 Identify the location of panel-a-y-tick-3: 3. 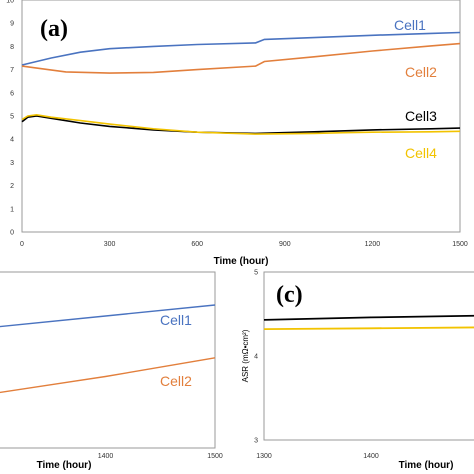
(12, 163).